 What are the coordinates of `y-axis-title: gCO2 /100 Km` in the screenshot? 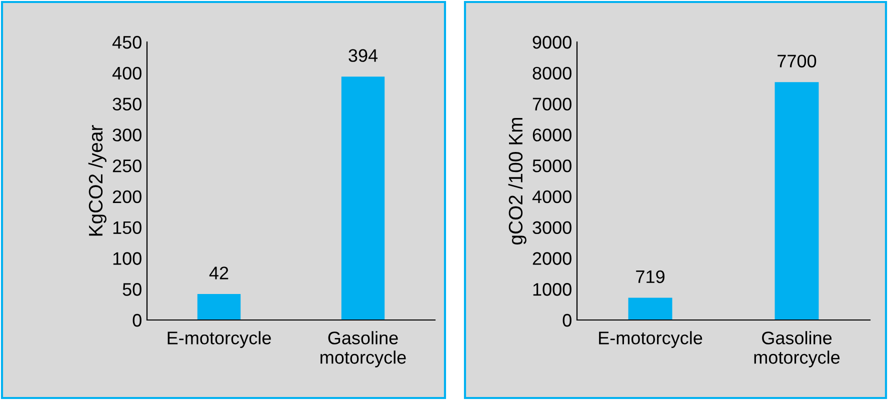 It's located at (517, 181).